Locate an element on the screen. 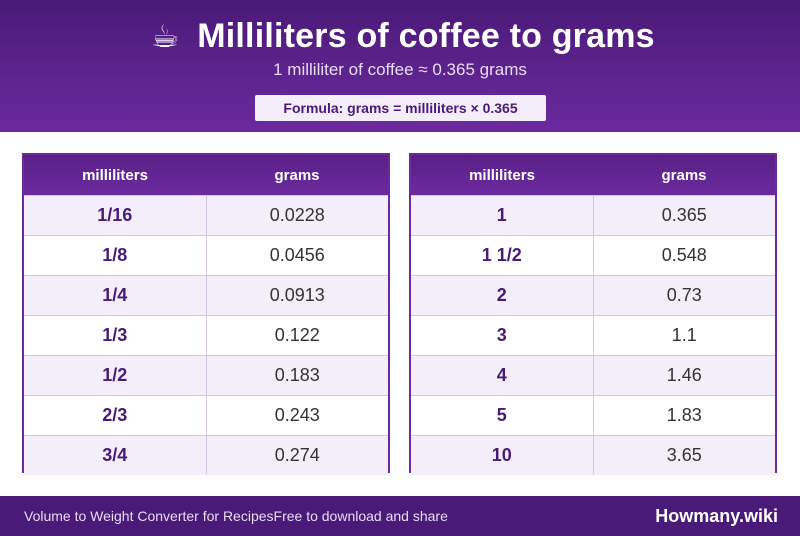 The image size is (800, 536). table-row: 1 0.365 is located at coordinates (593, 215).